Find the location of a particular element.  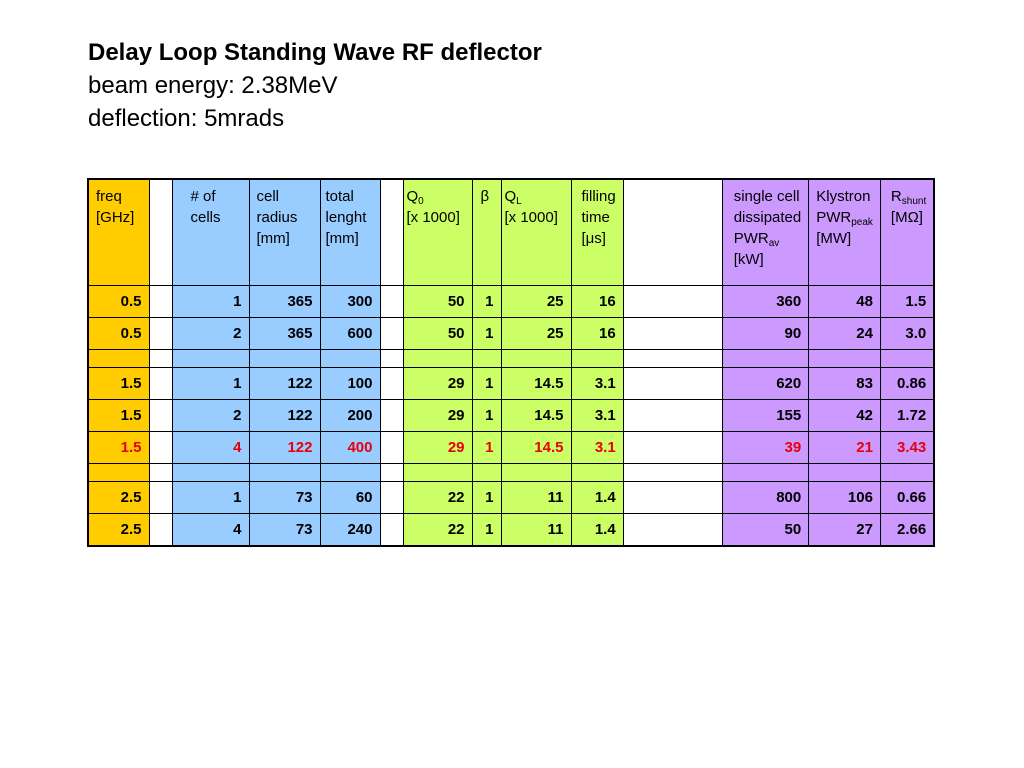

cell-klystron-power: 24 is located at coordinates (844, 333).